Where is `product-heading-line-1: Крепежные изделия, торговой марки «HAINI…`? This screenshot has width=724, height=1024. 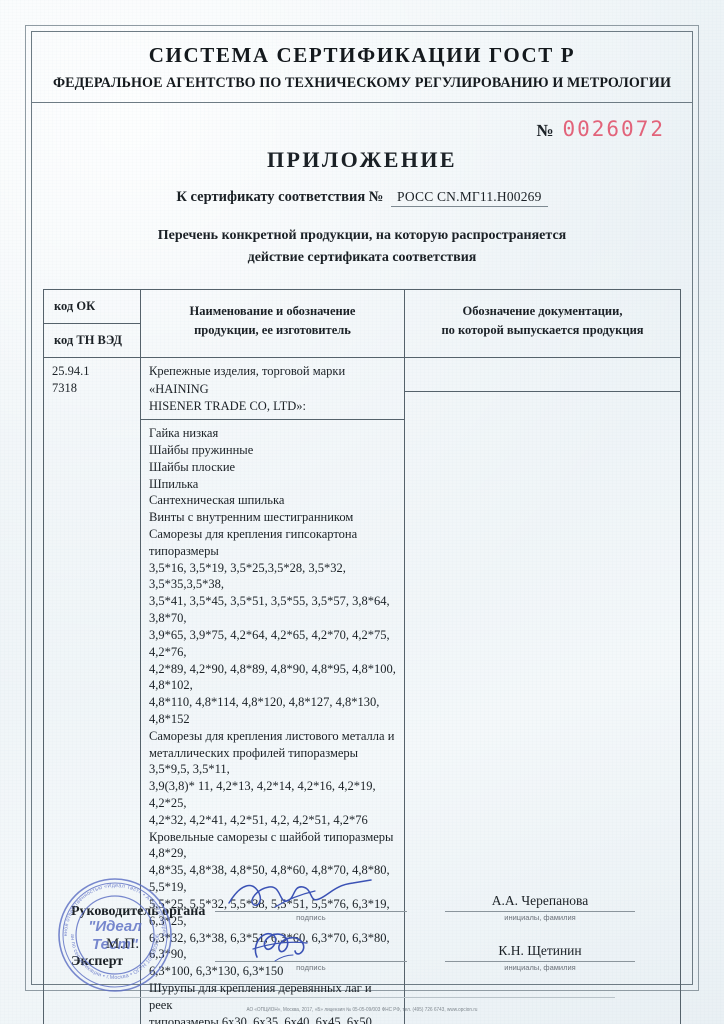
product-heading-line-1: Крепежные изделия, торговой марки «HAINI… is located at coordinates (247, 380).